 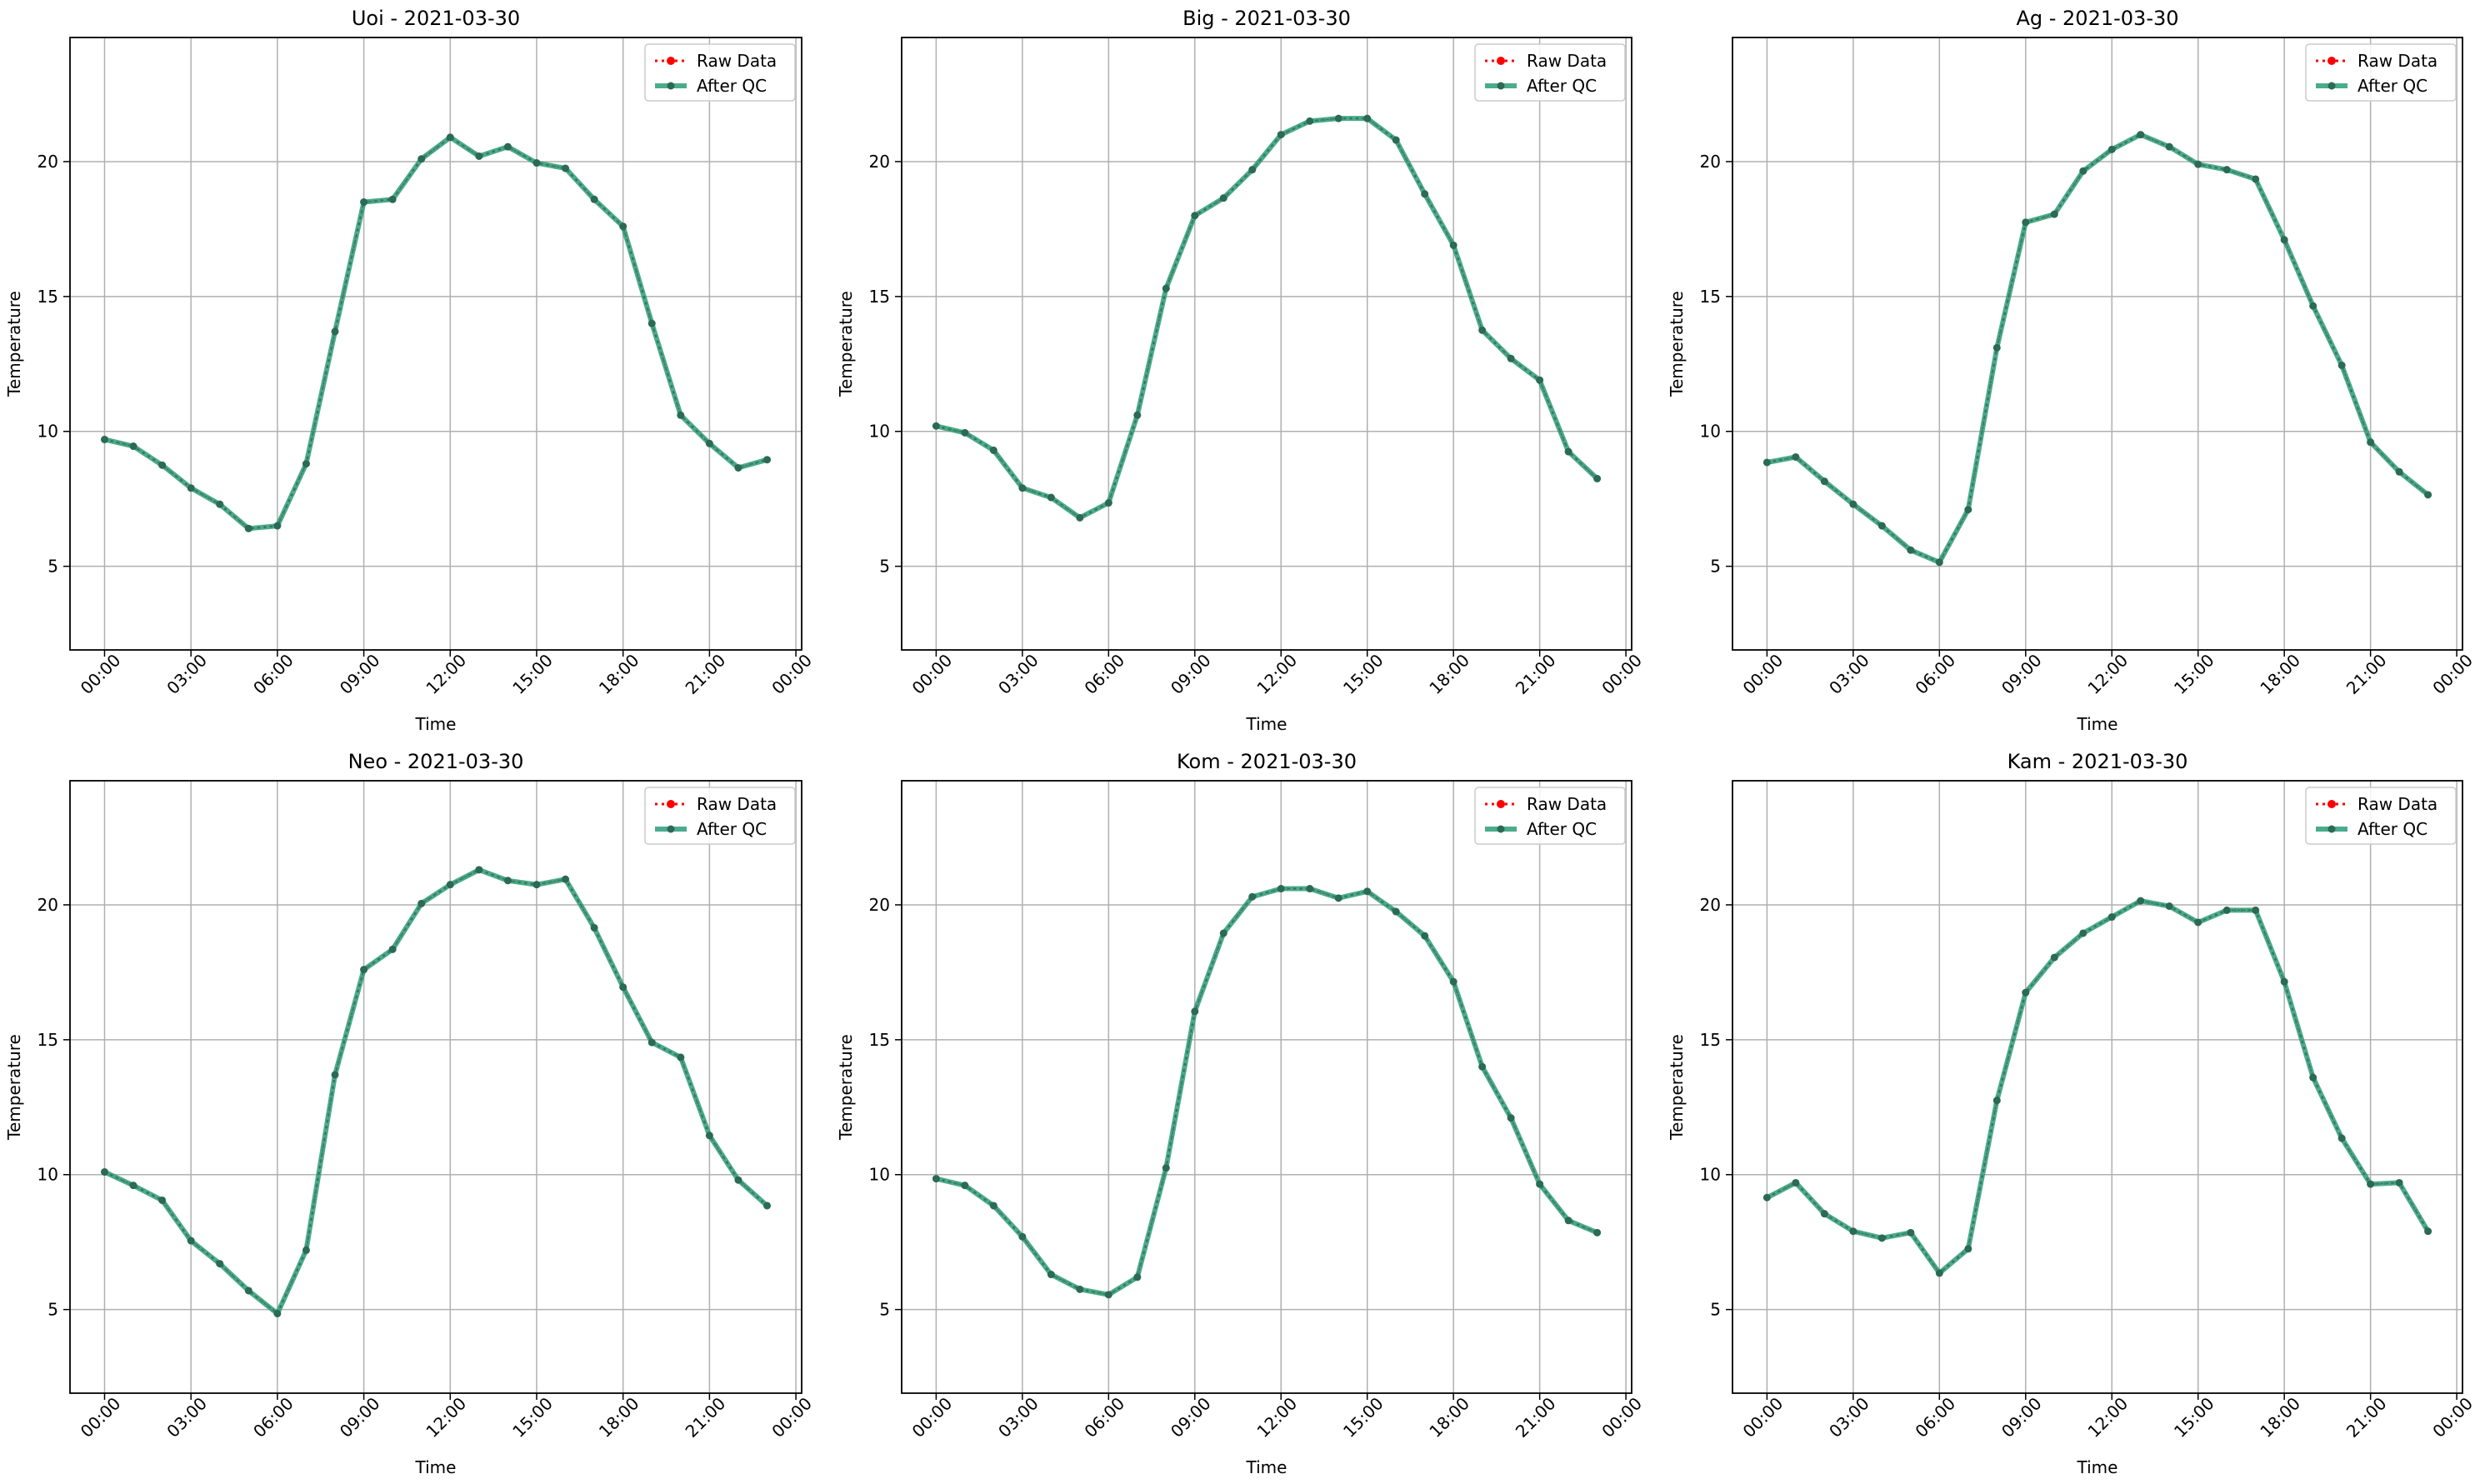 What do you see at coordinates (1536, 674) in the screenshot?
I see `x-tick-label: 21:00` at bounding box center [1536, 674].